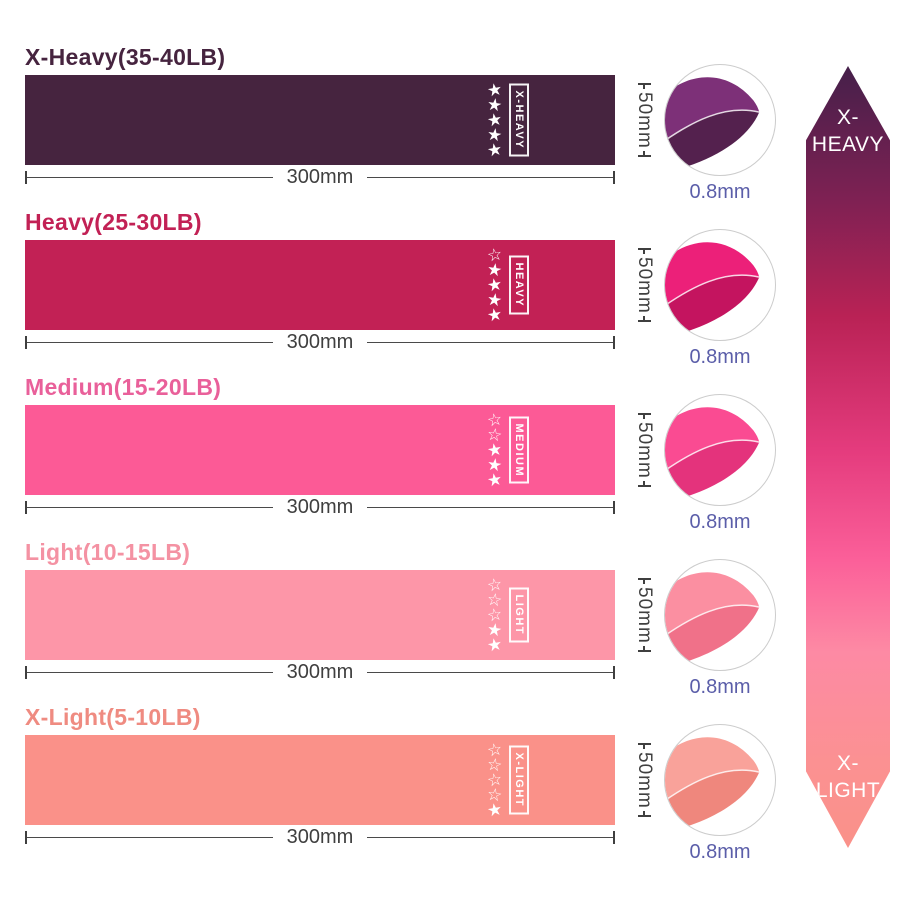 The height and width of the screenshot is (900, 900). I want to click on band-rating-group: ☆ ☆ ☆ ☆ ★ X-LIGHT, so click(507, 780).